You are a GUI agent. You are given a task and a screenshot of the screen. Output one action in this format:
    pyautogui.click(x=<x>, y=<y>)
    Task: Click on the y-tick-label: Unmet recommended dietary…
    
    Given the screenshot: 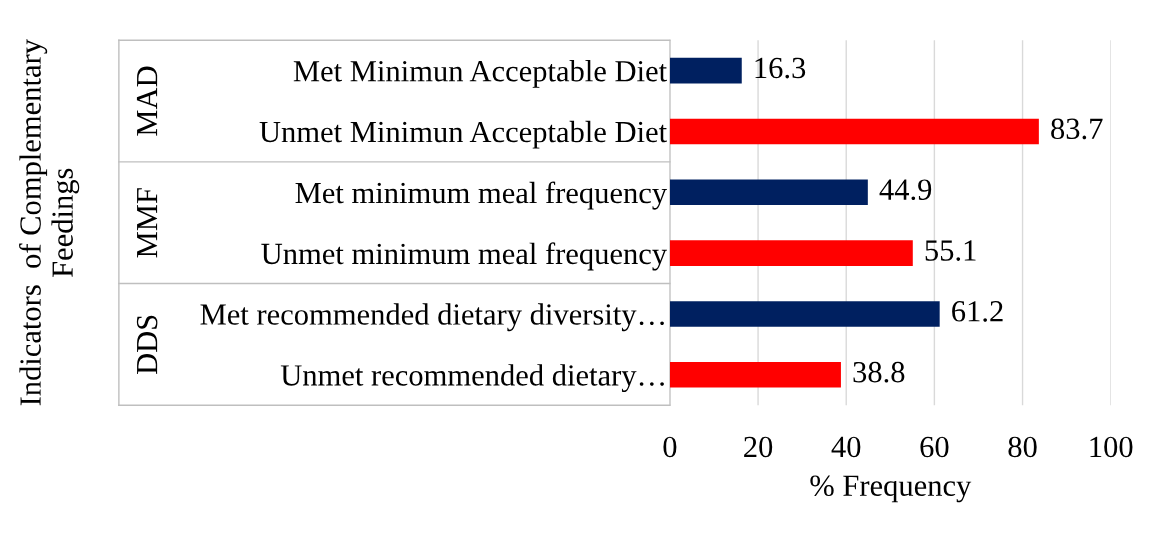 What is the action you would take?
    pyautogui.click(x=472, y=378)
    